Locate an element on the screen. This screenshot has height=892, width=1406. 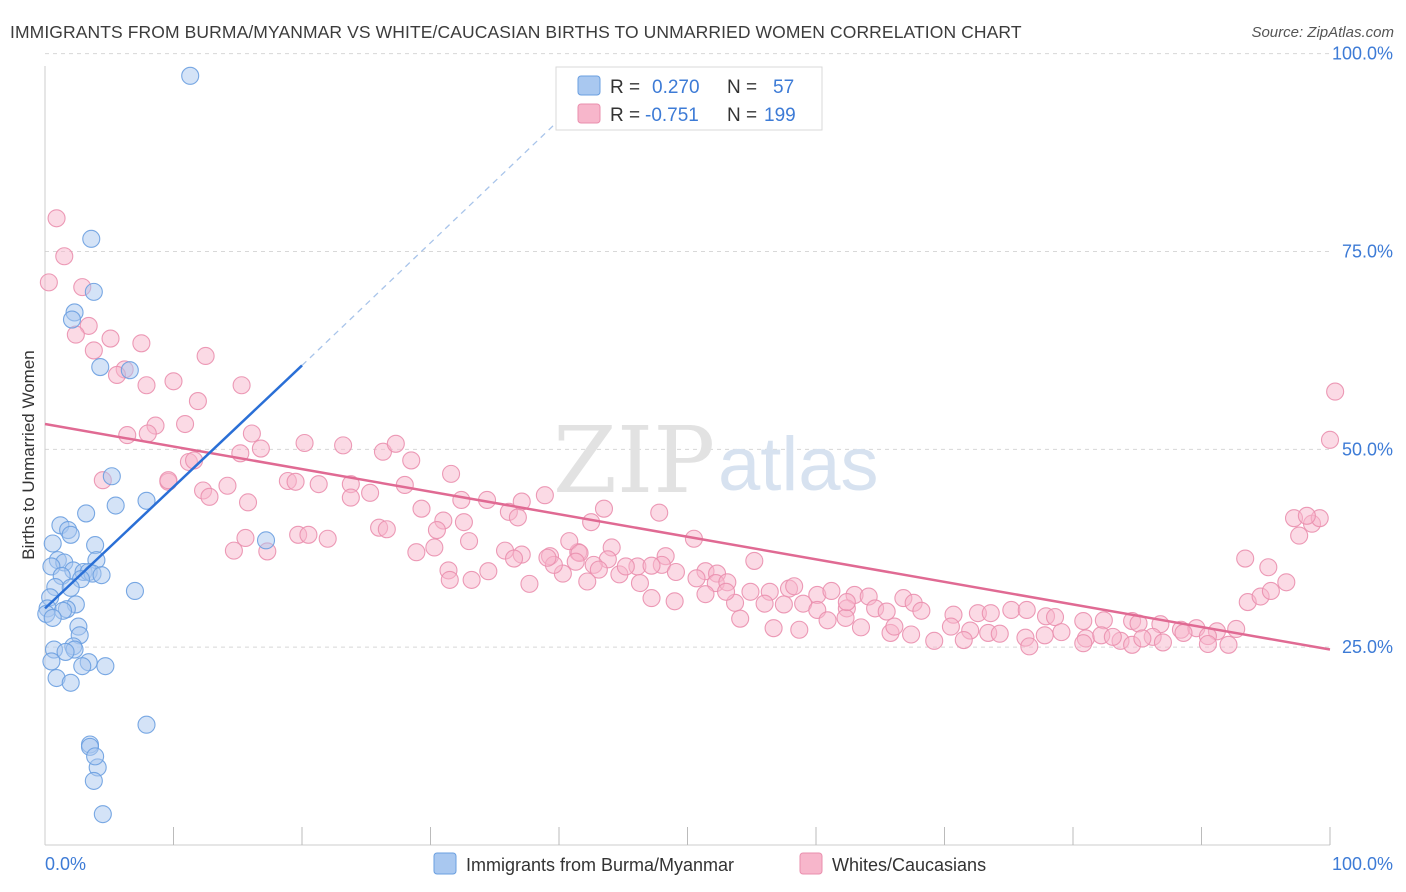
legend-n-label-pink: N = is located at coordinates (742, 115).